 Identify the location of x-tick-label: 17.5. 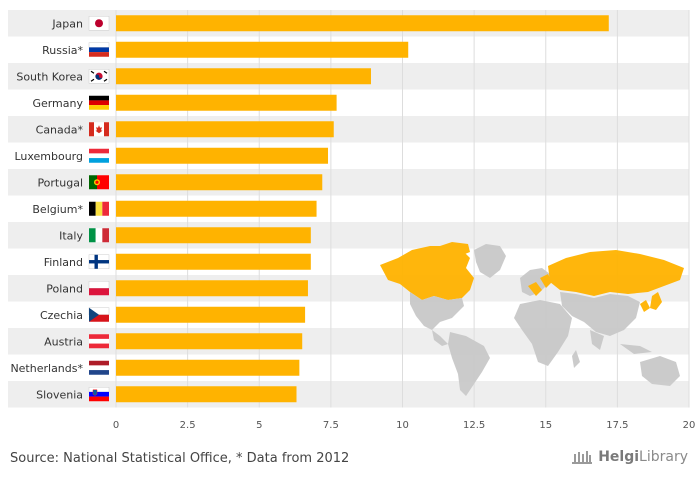
(617, 425).